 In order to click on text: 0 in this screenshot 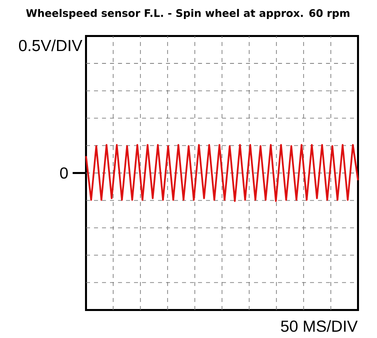, I will do `click(64, 173)`.